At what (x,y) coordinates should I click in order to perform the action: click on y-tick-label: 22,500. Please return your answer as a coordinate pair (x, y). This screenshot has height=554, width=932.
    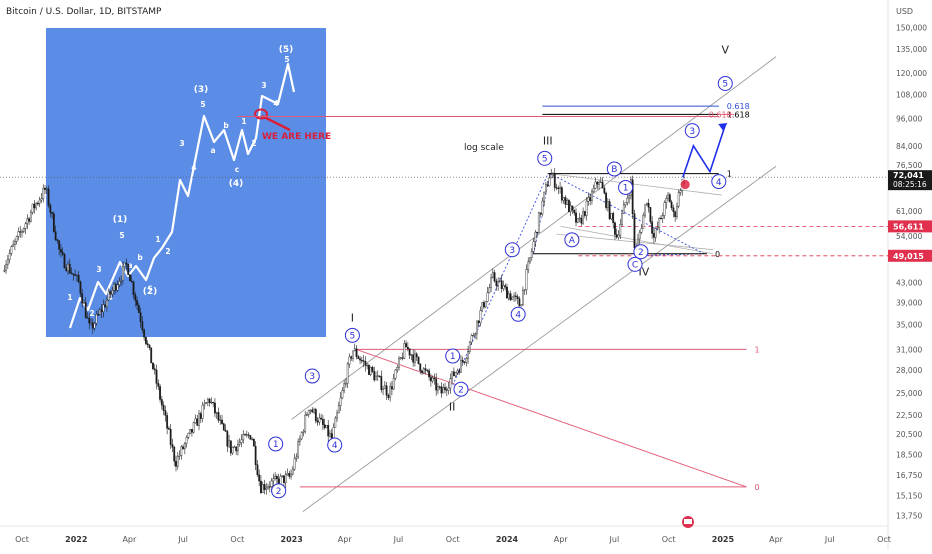
    Looking at the image, I should click on (909, 415).